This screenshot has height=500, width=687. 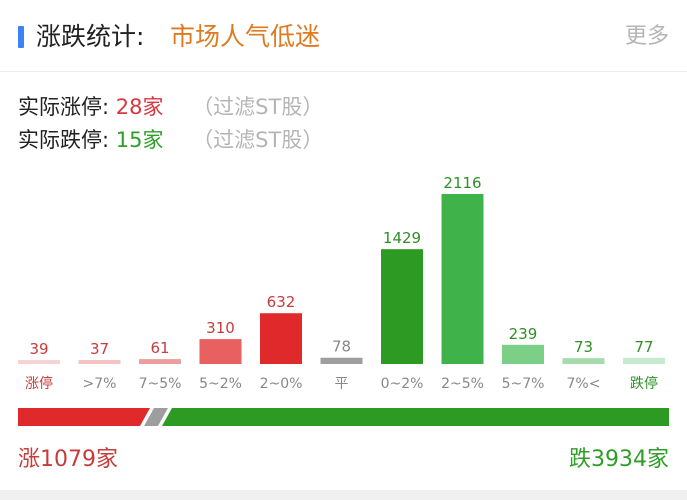 I want to click on limit-down-stat: 实际跌停: 15家 （过滤ST股）, so click(x=170, y=140).